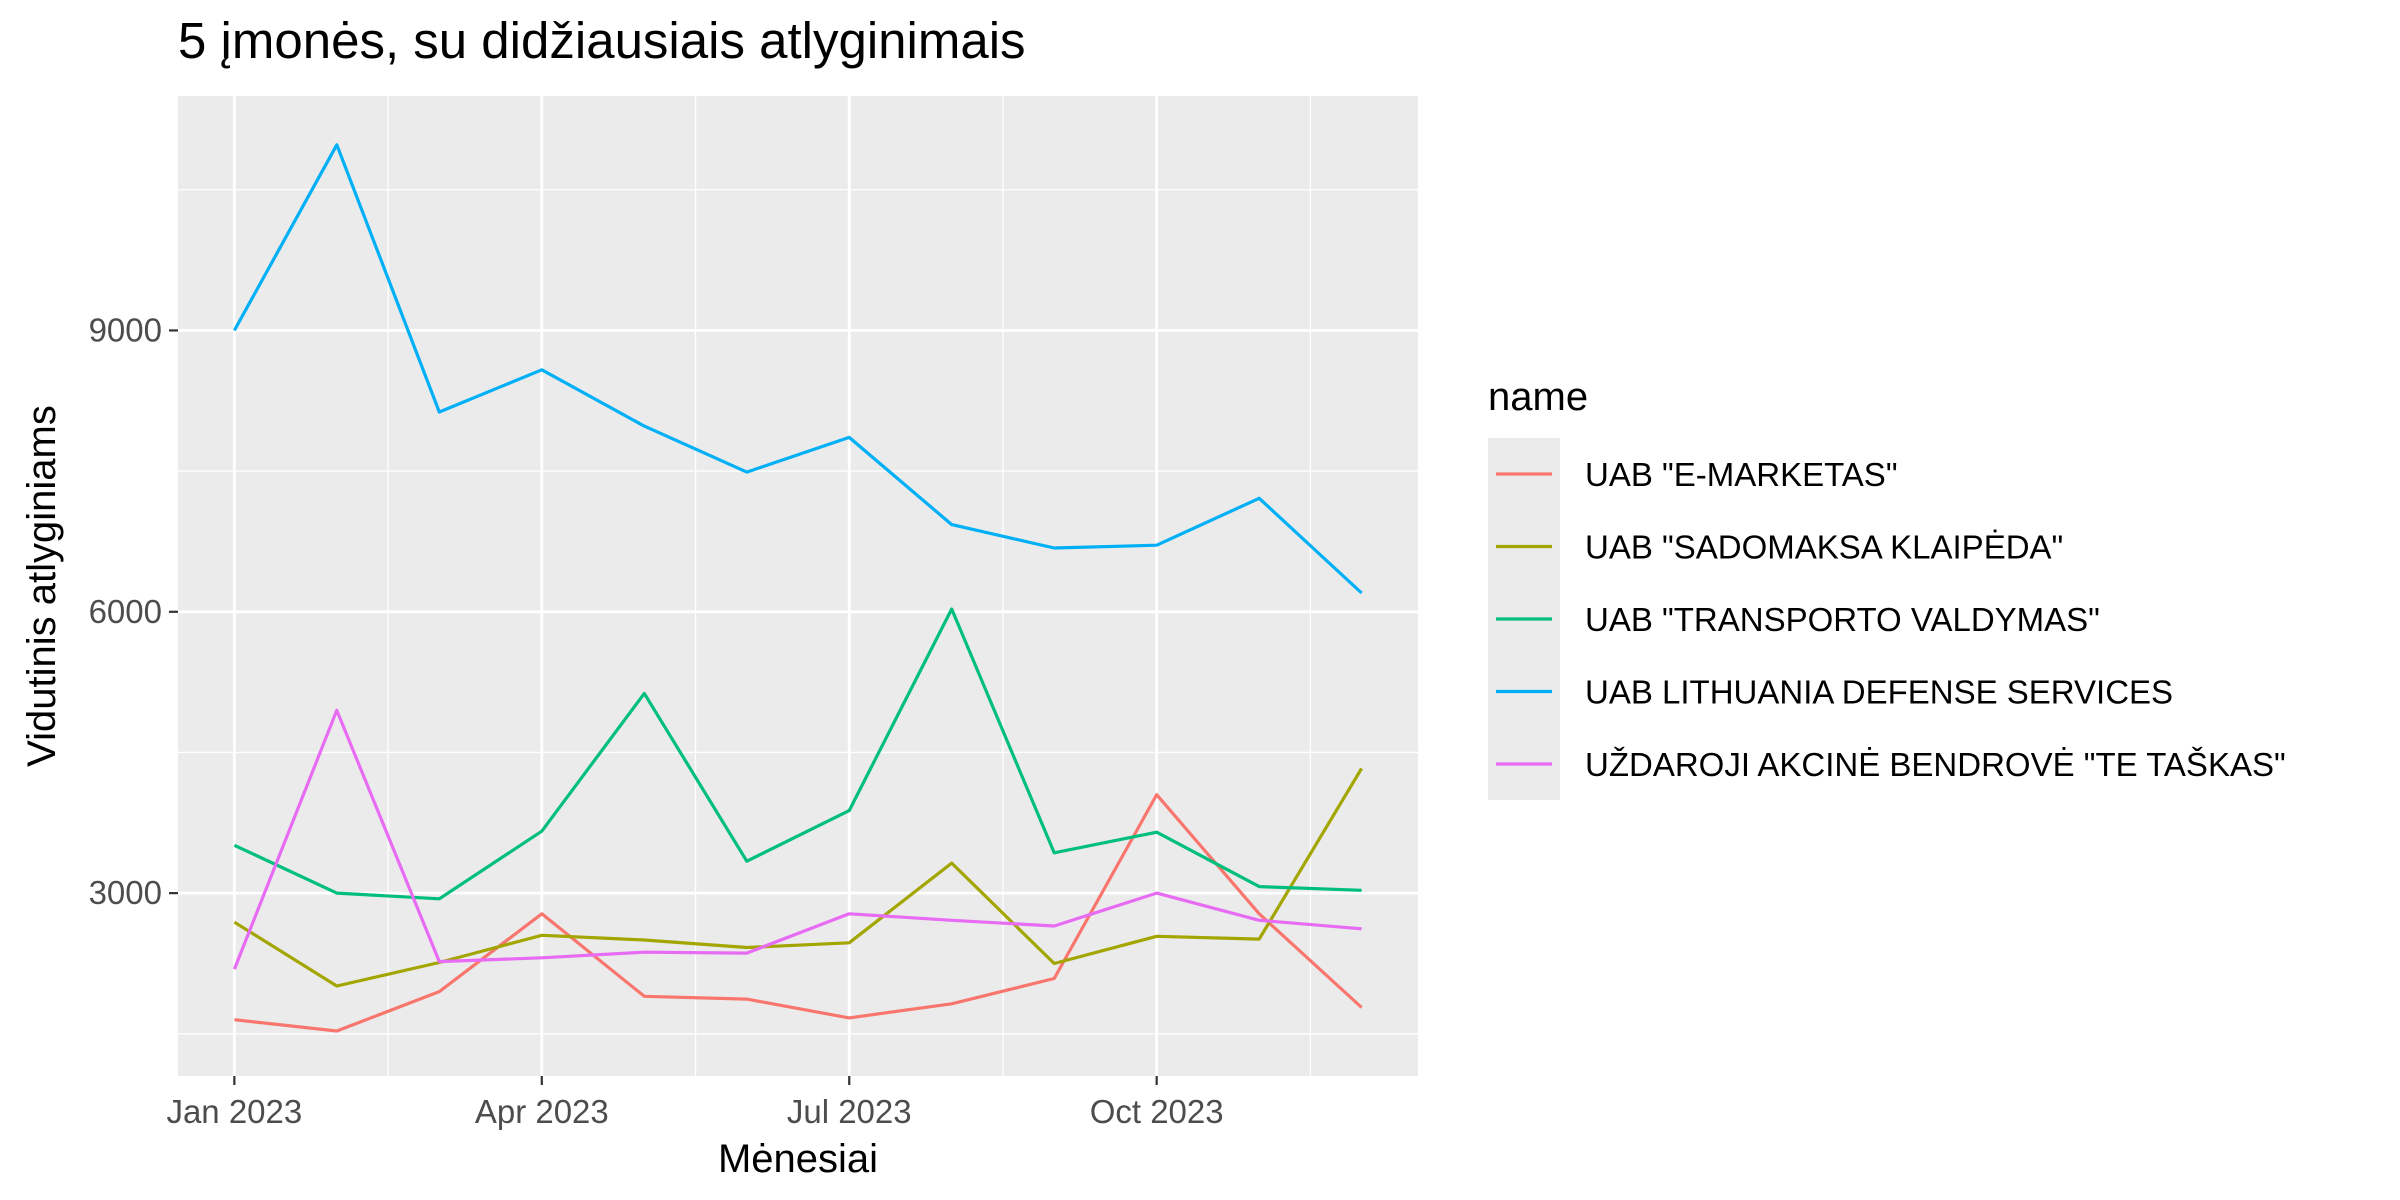 This screenshot has width=2400, height=1200. Describe the element at coordinates (1824, 547) in the screenshot. I see `legend-label-2: UAB "SADOMAKSA KLAIPĖDA"` at that location.